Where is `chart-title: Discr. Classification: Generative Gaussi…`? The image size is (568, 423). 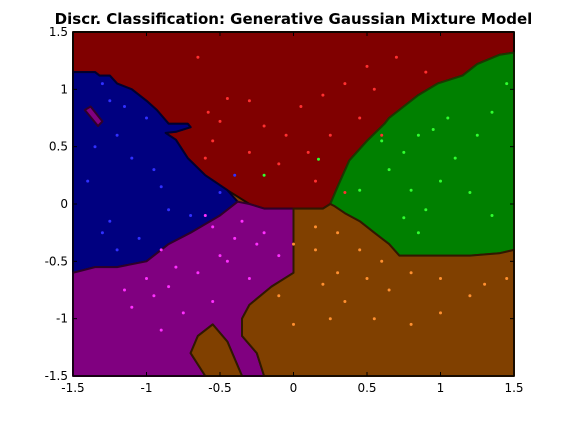 chart-title: Discr. Classification: Generative Gaussi… is located at coordinates (294, 19).